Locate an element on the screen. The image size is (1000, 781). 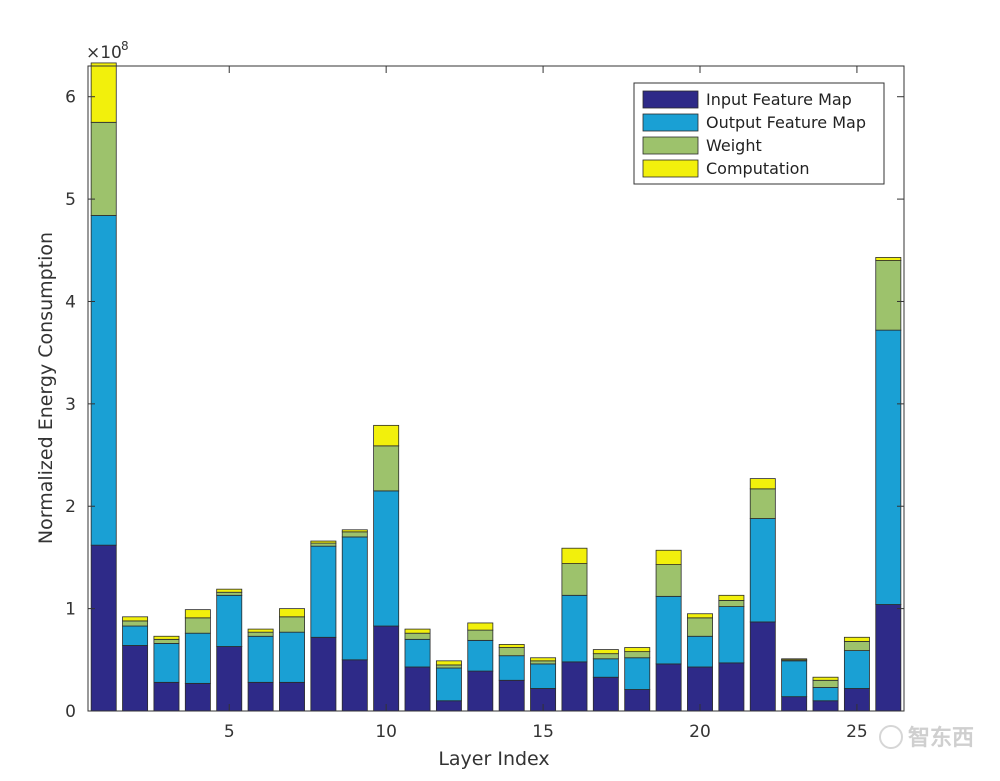
bar-layer-10-computation is located at coordinates (386, 435).